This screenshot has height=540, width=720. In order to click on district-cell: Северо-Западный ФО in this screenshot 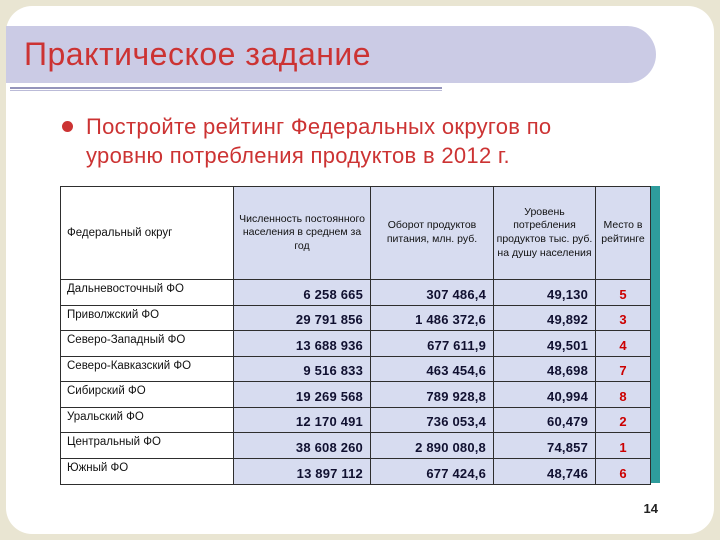, I will do `click(147, 344)`.